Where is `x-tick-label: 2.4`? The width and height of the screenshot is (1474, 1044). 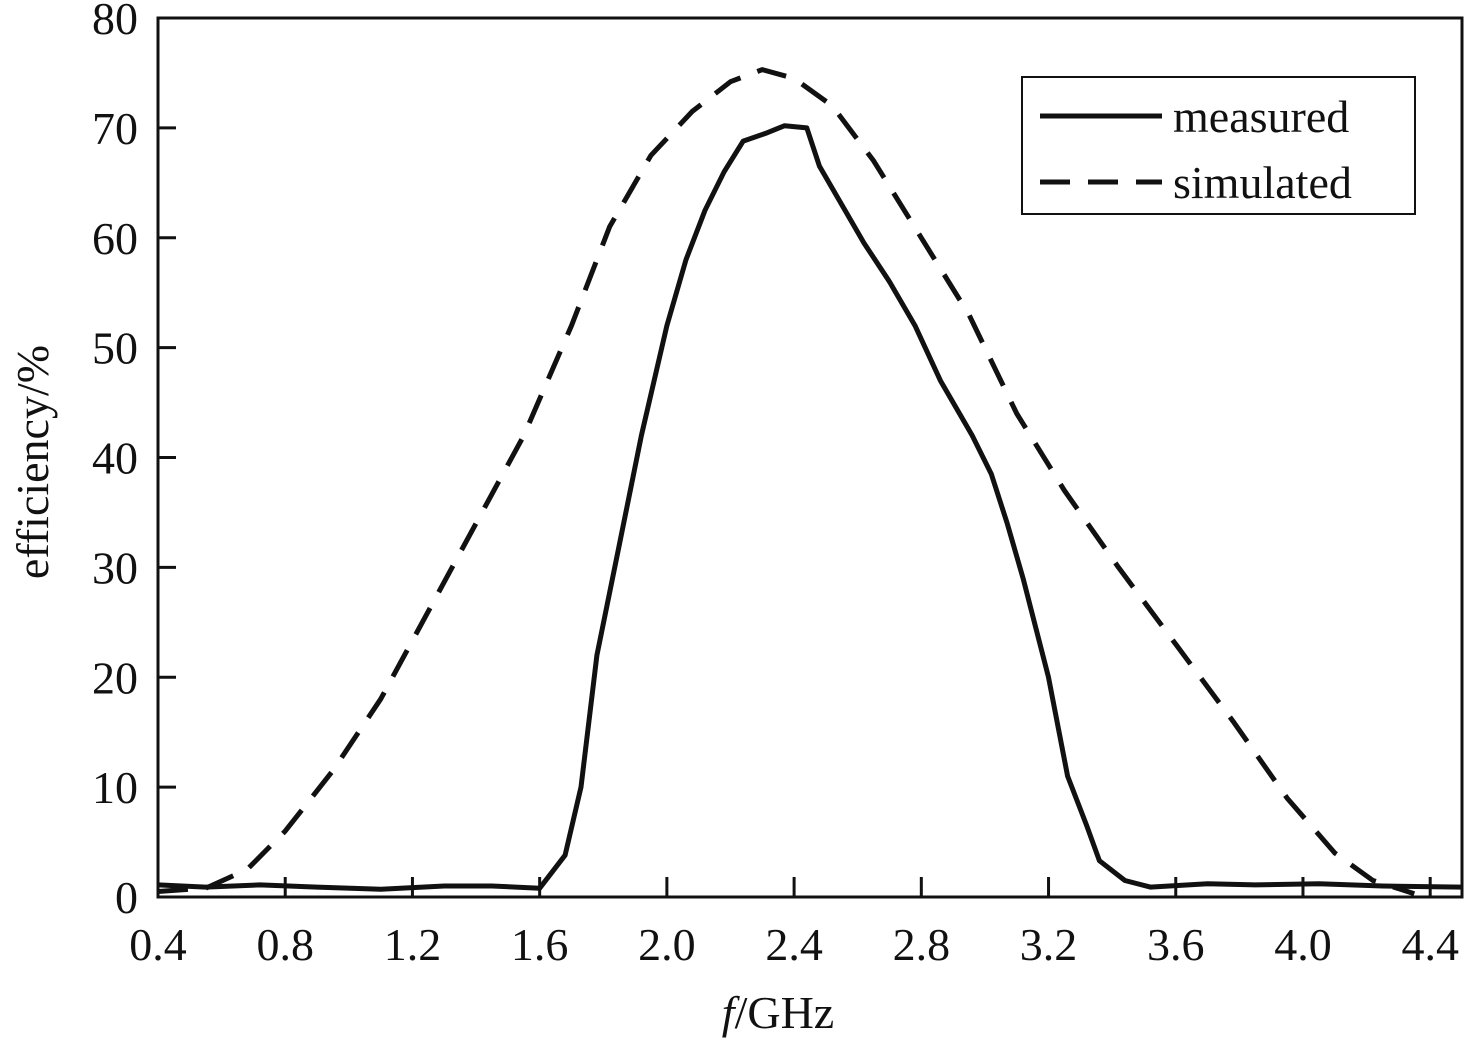 x-tick-label: 2.4 is located at coordinates (794, 944).